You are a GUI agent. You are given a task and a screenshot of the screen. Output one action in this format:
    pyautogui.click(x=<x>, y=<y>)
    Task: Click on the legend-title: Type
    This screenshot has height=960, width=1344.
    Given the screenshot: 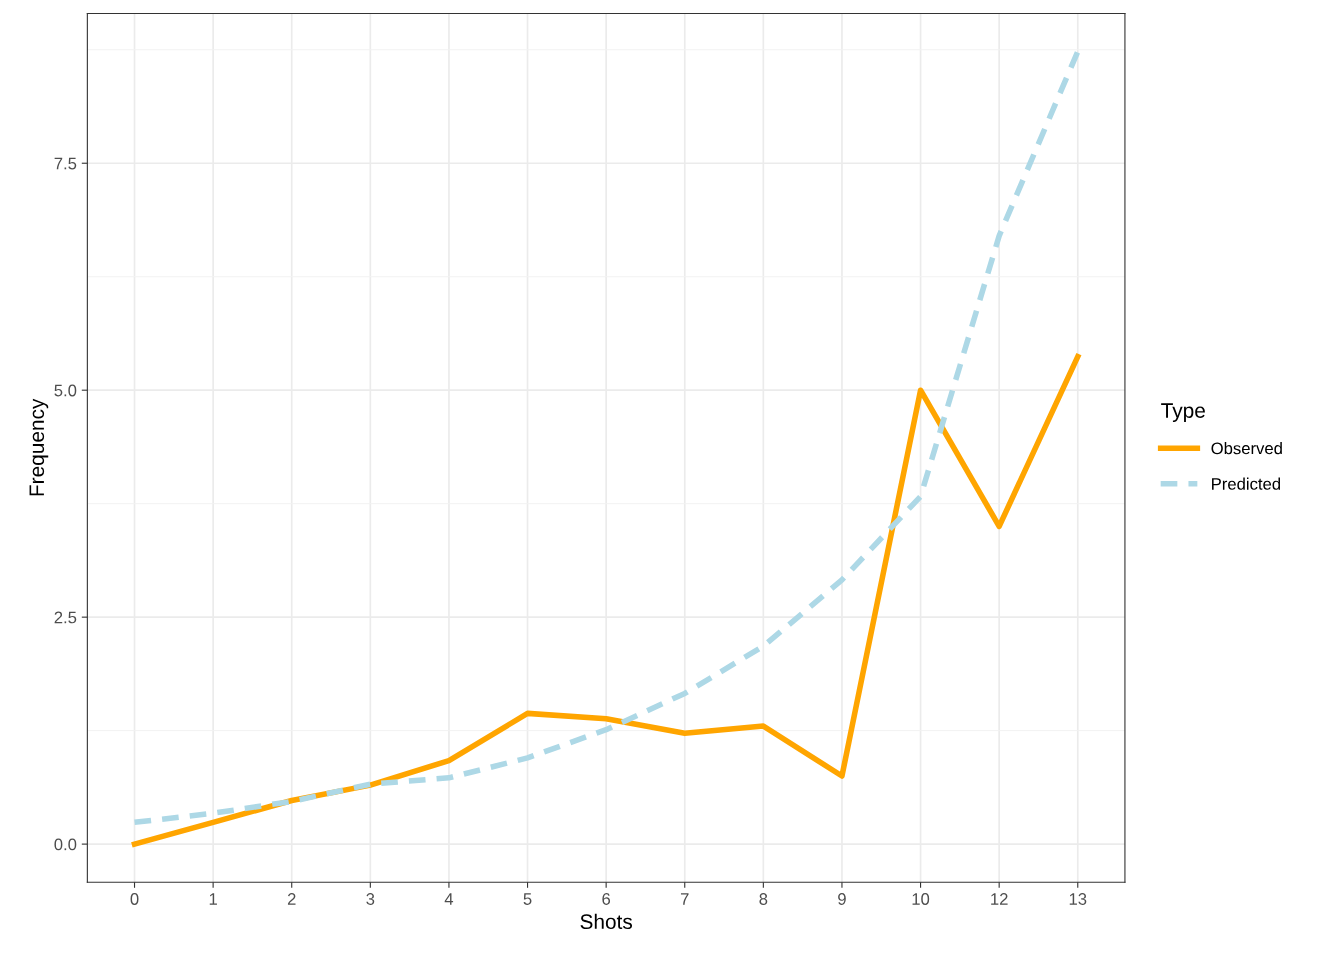 What is the action you would take?
    pyautogui.click(x=1183, y=413)
    